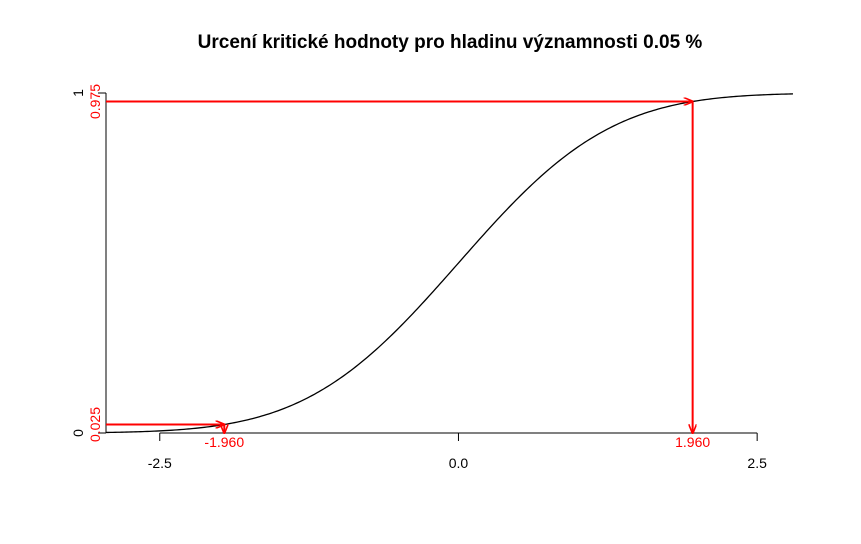  Describe the element at coordinates (692, 442) in the screenshot. I see `critical-x-label: 1.960` at that location.